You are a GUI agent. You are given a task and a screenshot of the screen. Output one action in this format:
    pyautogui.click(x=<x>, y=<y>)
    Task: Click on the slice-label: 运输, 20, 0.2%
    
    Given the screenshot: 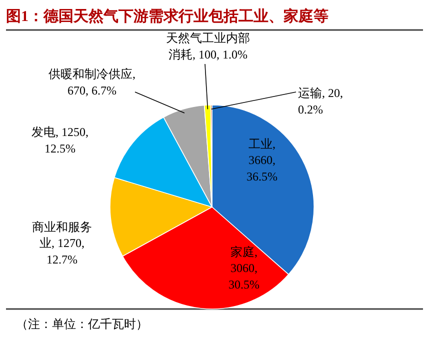 What is the action you would take?
    pyautogui.click(x=320, y=101)
    